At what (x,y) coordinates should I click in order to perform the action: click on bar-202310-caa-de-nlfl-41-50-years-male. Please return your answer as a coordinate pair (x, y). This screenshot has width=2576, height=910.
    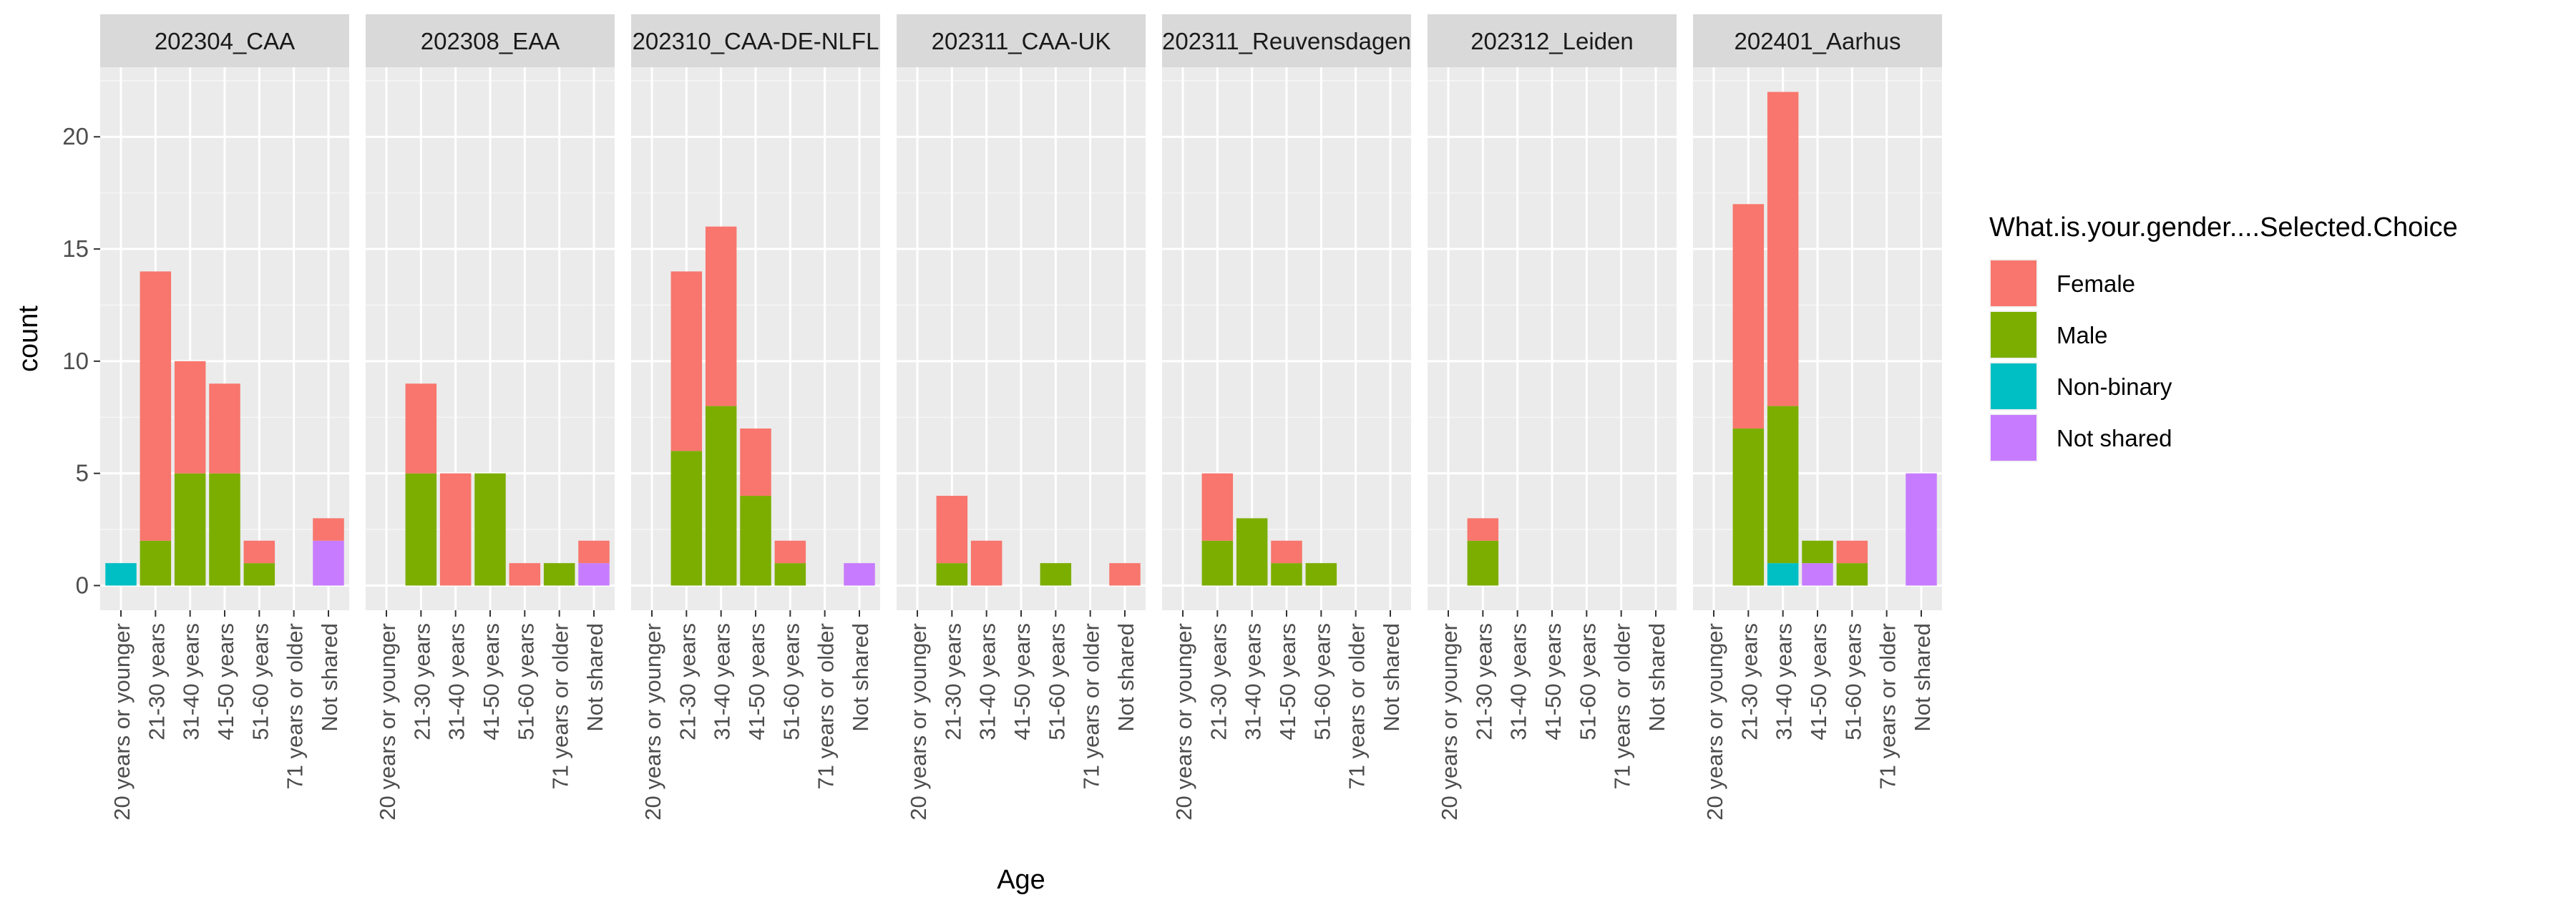
    Looking at the image, I should click on (755, 541).